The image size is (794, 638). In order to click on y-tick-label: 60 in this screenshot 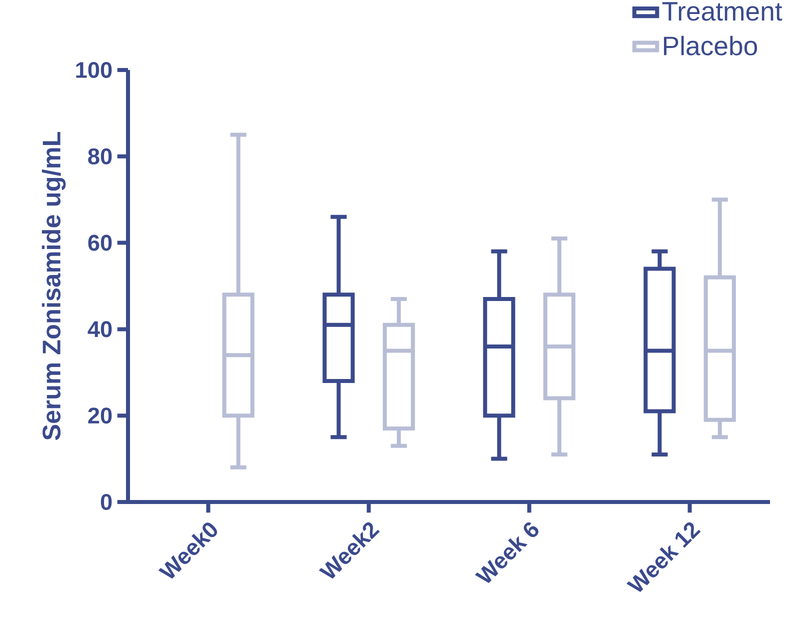, I will do `click(100, 242)`.